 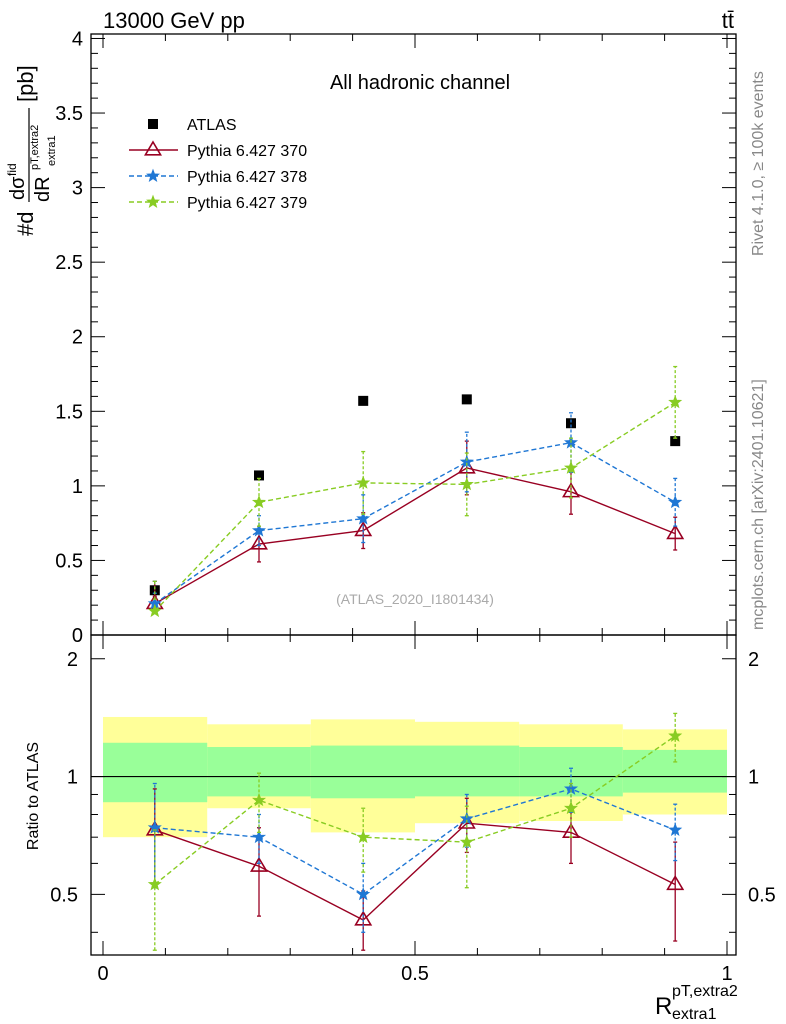 What do you see at coordinates (77, 189) in the screenshot?
I see `y-tick-label: 3` at bounding box center [77, 189].